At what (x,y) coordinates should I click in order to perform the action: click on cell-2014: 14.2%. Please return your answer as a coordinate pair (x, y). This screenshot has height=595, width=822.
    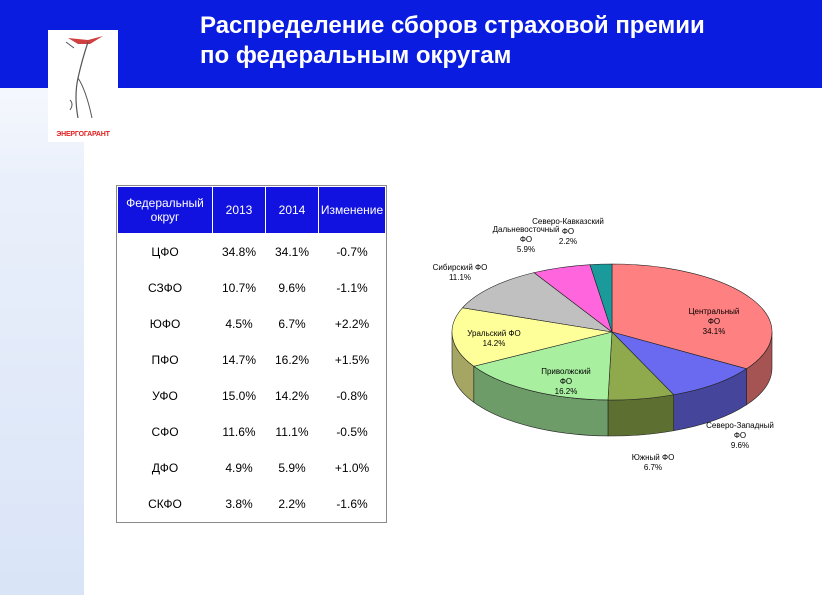
    Looking at the image, I should click on (292, 396).